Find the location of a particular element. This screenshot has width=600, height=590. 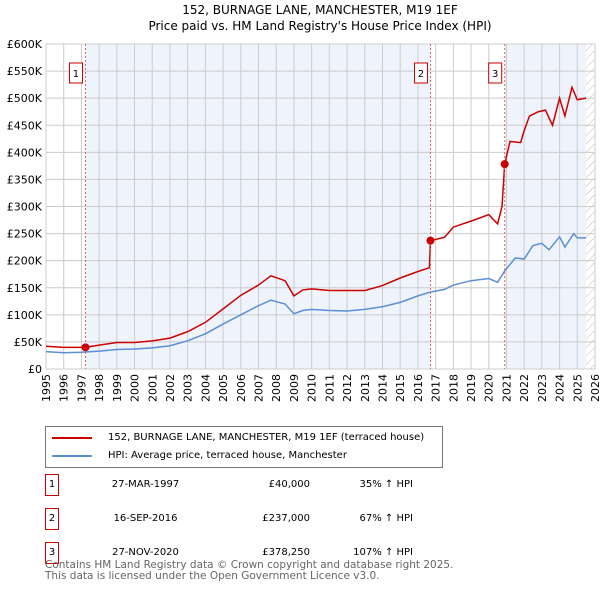

sale-date: 27-MAR-1997 is located at coordinates (145, 484).